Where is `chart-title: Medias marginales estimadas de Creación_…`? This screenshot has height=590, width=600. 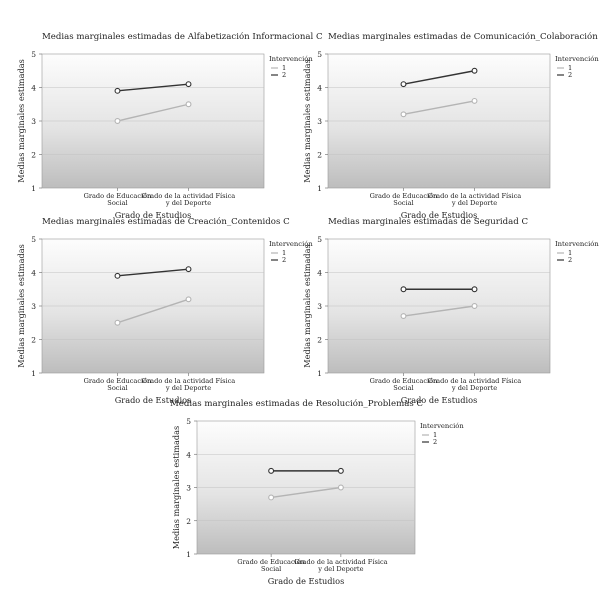 chart-title: Medias marginales estimadas de Creación_… is located at coordinates (166, 221).